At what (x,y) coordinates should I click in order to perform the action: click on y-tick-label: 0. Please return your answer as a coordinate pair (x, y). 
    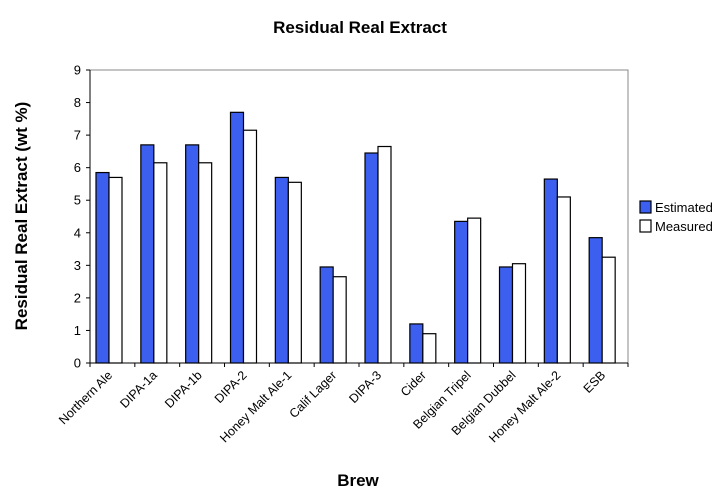
    Looking at the image, I should click on (77, 363).